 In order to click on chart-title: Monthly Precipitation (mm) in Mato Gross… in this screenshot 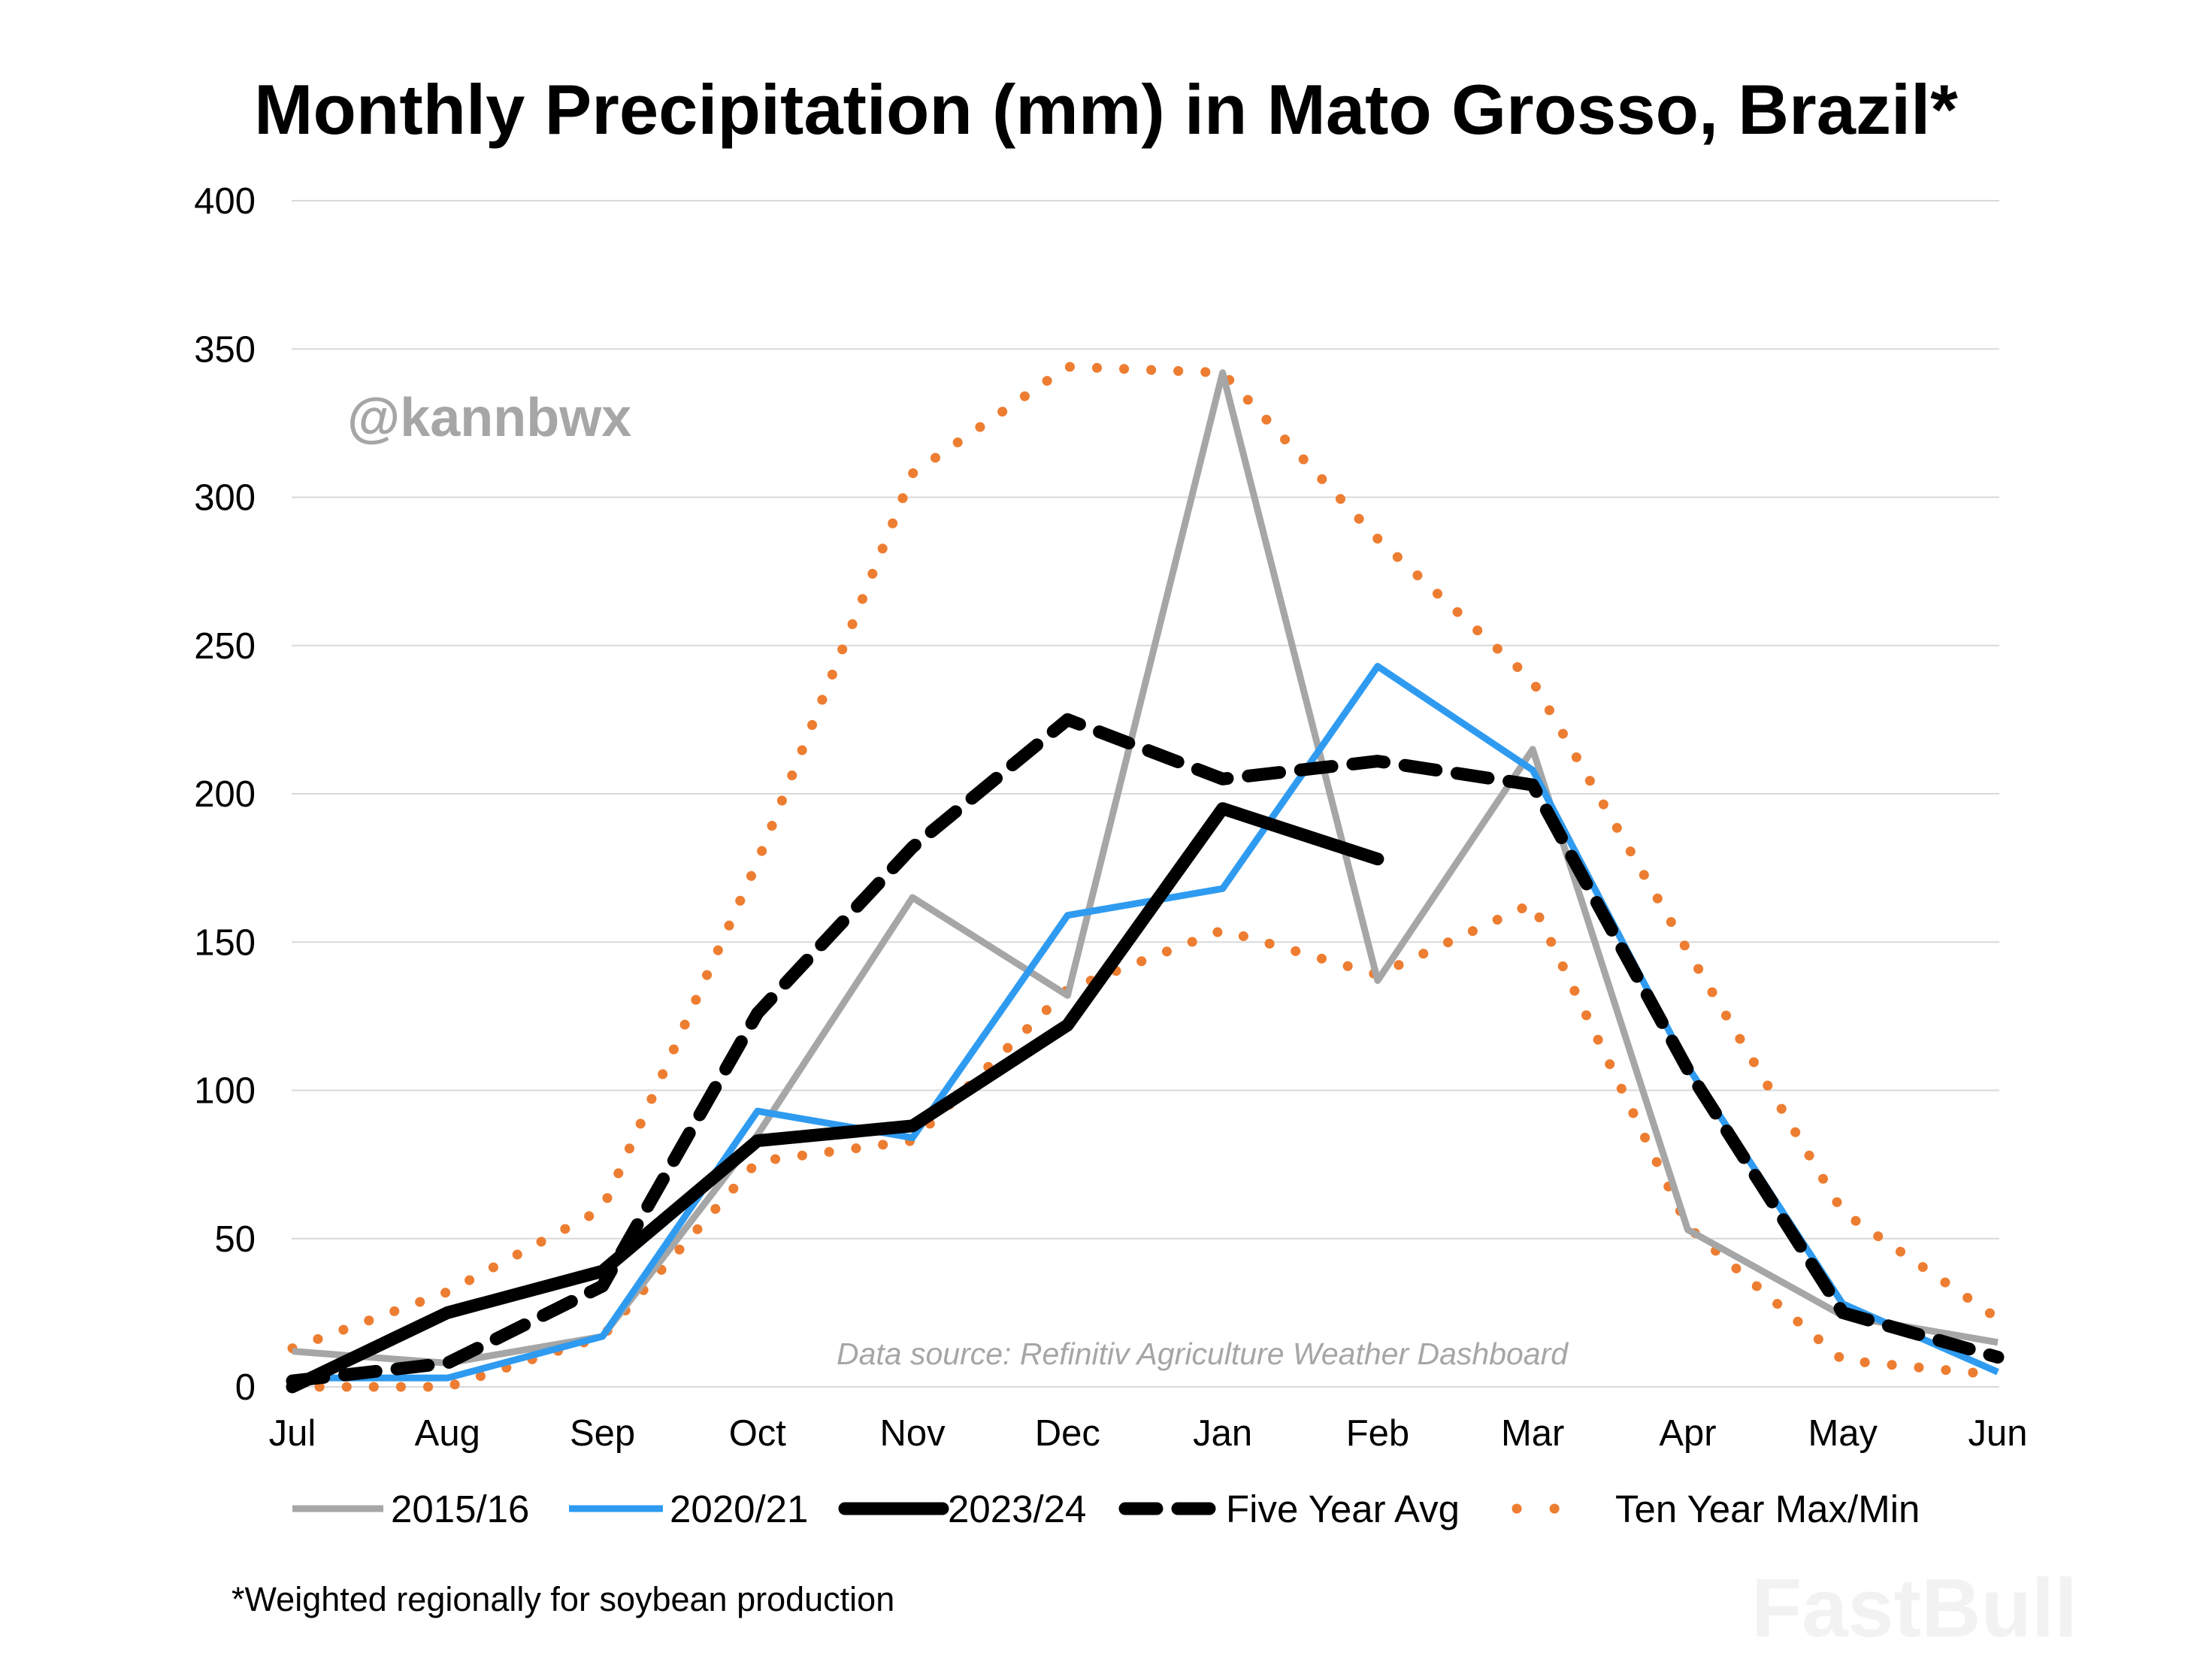, I will do `click(1106, 109)`.